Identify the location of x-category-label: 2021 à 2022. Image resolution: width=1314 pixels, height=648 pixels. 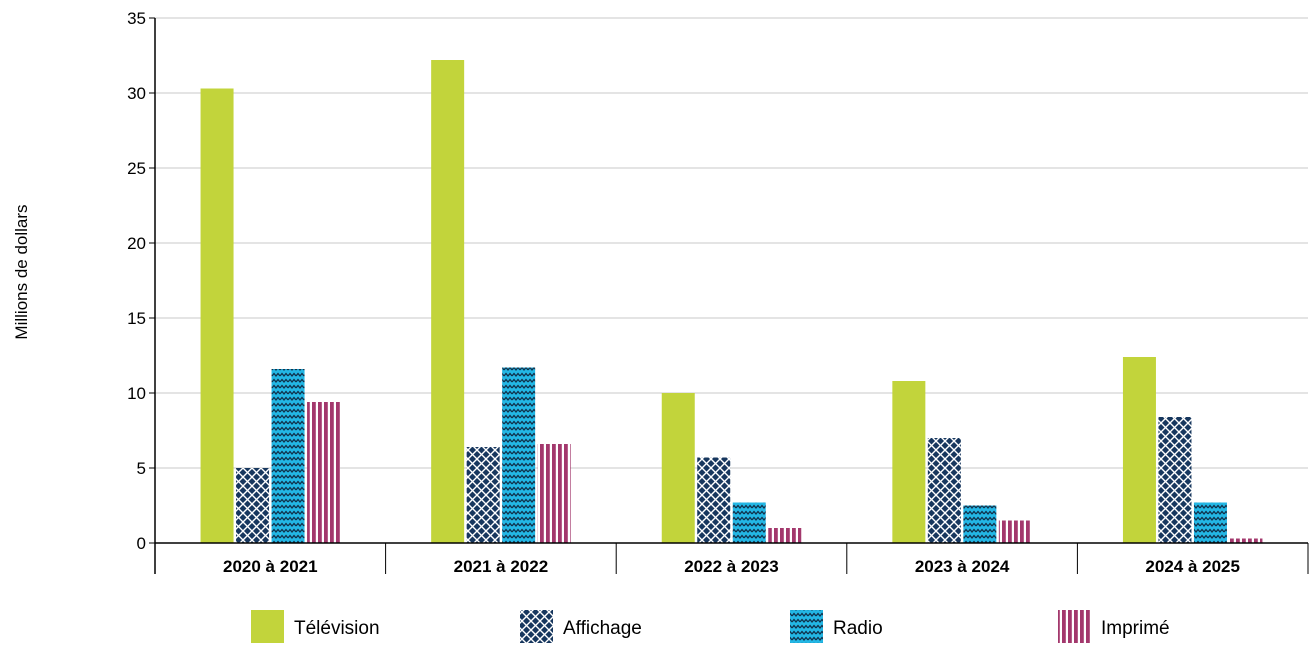
(501, 566).